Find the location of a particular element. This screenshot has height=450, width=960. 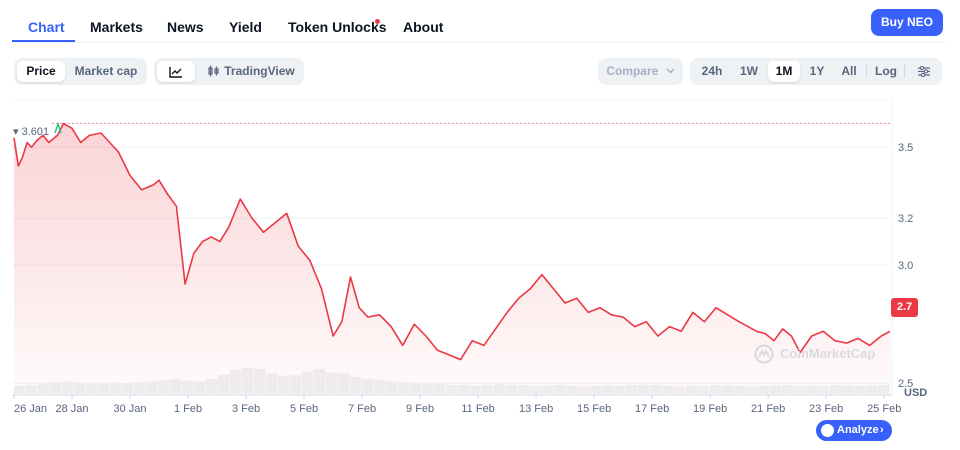

range-1m-button: 1M is located at coordinates (784, 71).